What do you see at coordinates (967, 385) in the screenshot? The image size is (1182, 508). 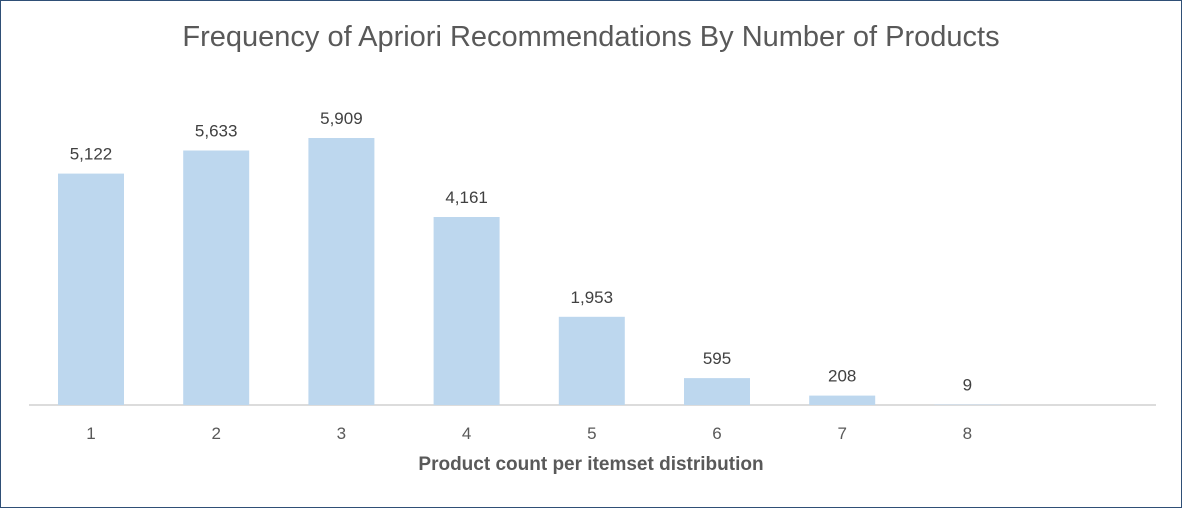 I see `data-label-8: 9` at bounding box center [967, 385].